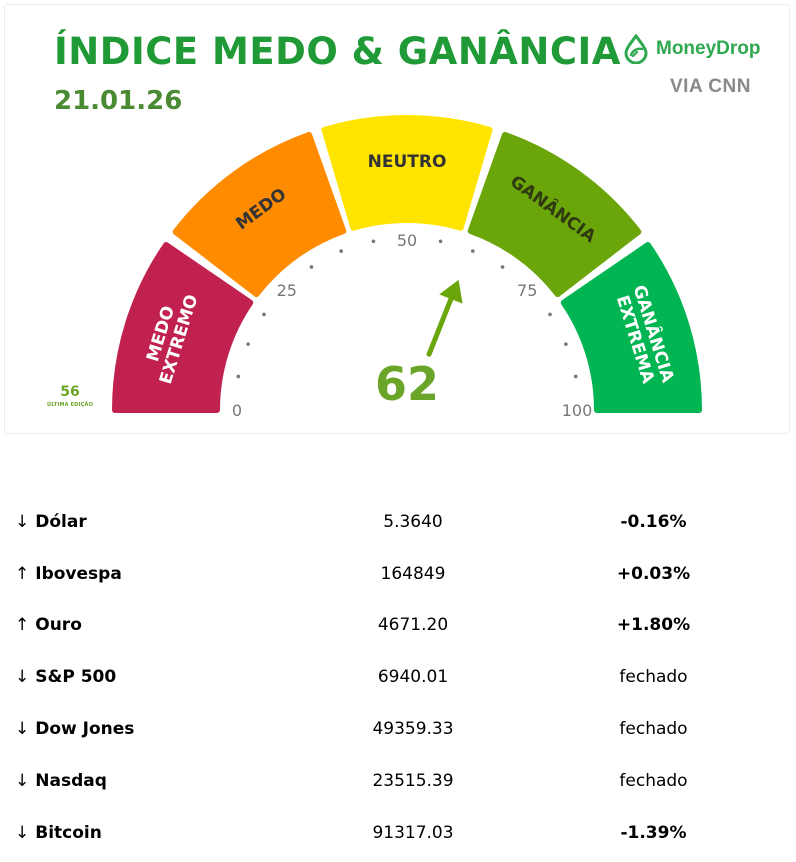 This screenshot has height=862, width=796. What do you see at coordinates (413, 573) in the screenshot?
I see `market-value: 164849` at bounding box center [413, 573].